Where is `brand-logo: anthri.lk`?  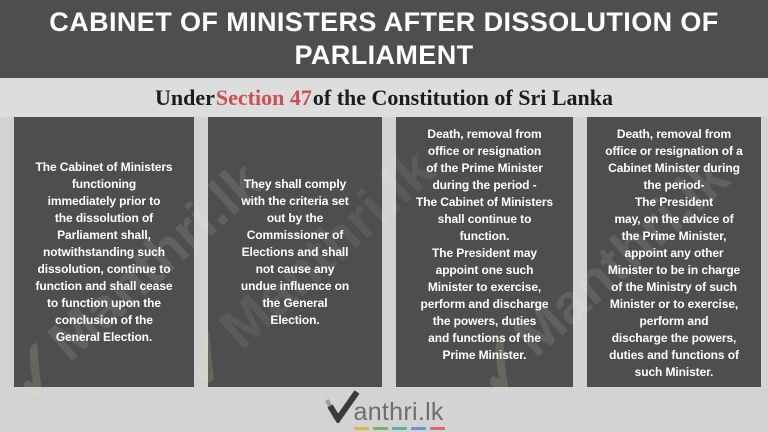 brand-logo: anthri.lk is located at coordinates (384, 409).